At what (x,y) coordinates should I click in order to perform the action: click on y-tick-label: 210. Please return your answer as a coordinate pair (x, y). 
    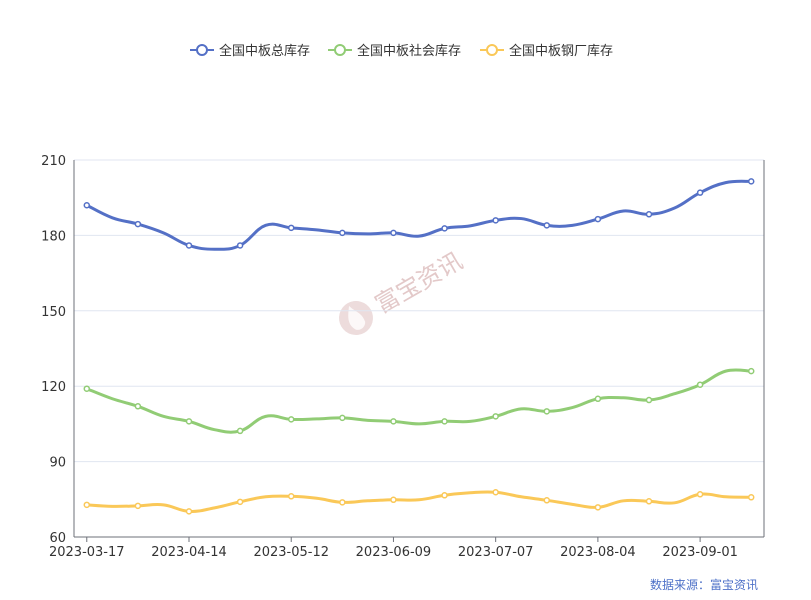
    Looking at the image, I should click on (53, 161).